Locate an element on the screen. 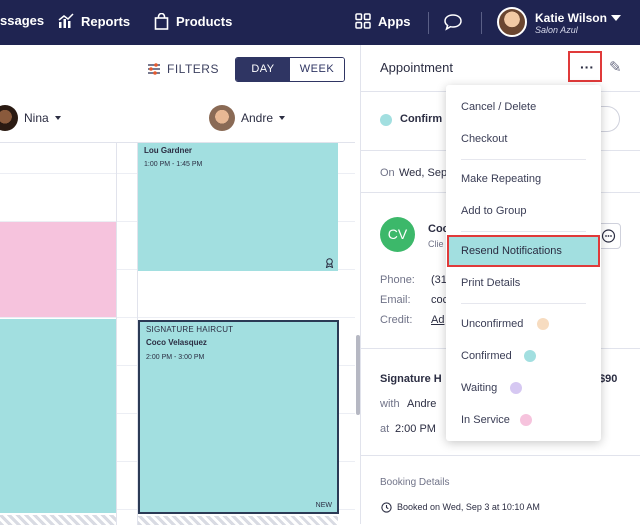 Image resolution: width=640 pixels, height=525 pixels. filters-label: FILTERS is located at coordinates (193, 69).